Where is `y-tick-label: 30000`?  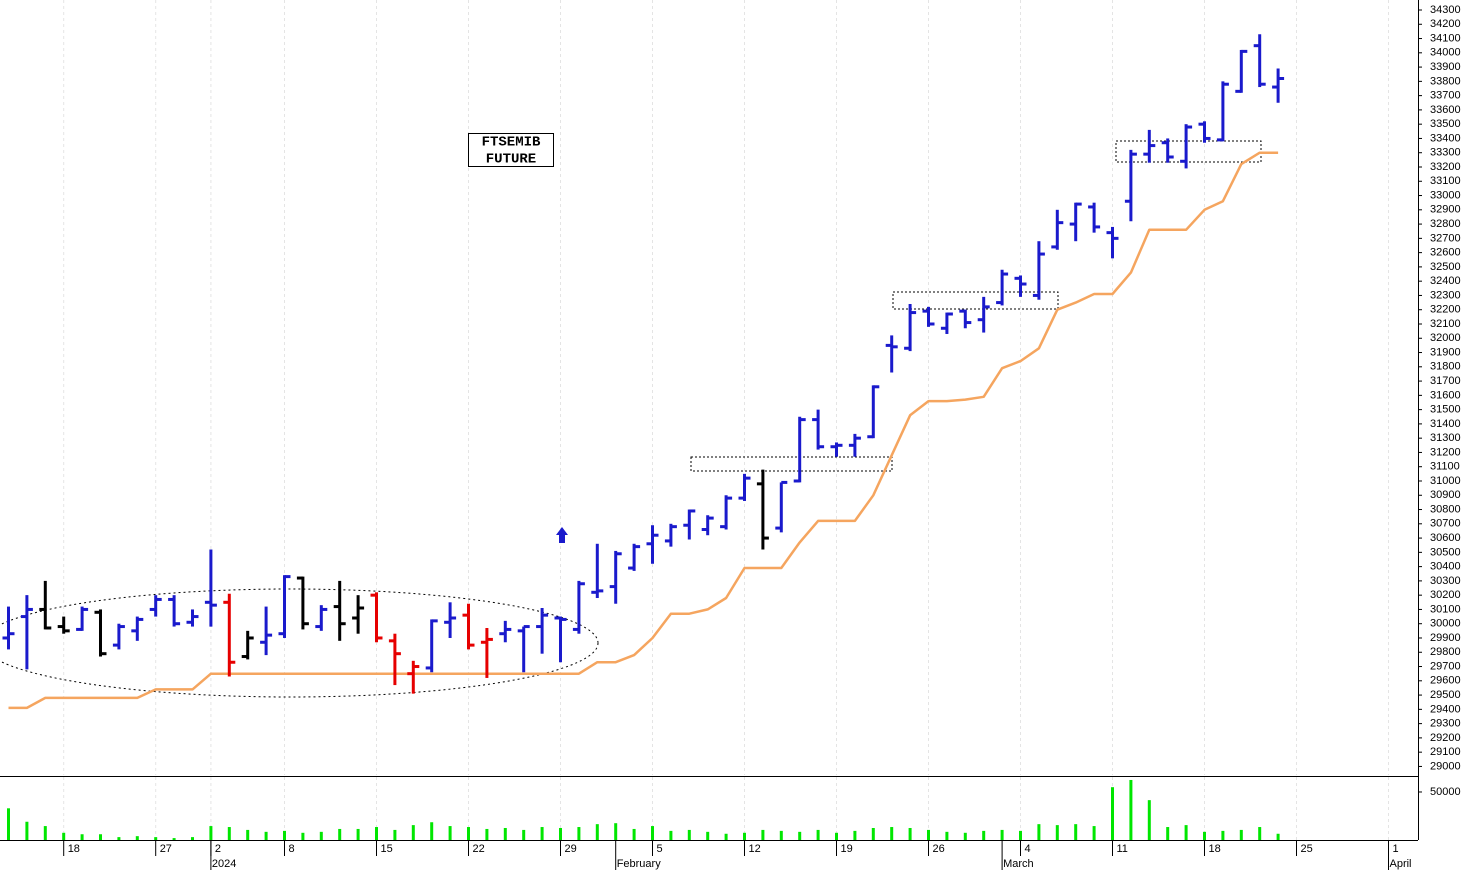 y-tick-label: 30000 is located at coordinates (1445, 624).